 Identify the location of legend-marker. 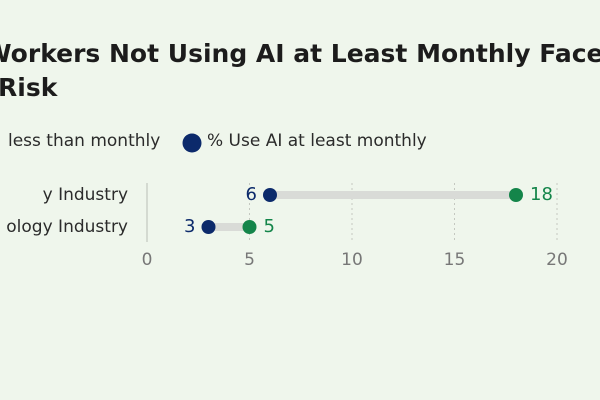
(192, 143).